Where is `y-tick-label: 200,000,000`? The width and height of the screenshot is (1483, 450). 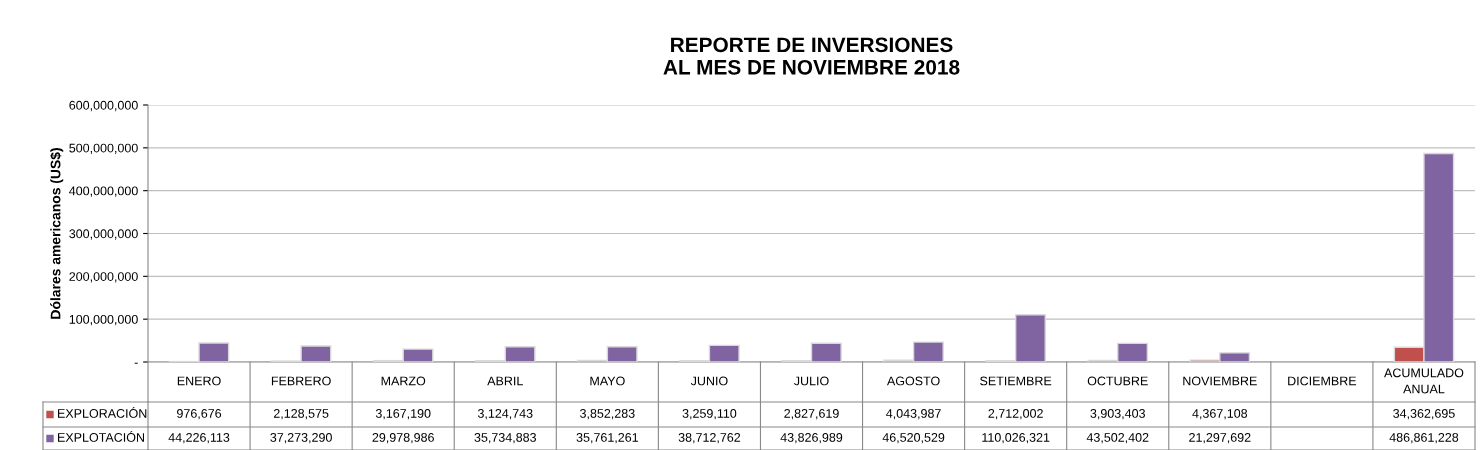 y-tick-label: 200,000,000 is located at coordinates (103, 277).